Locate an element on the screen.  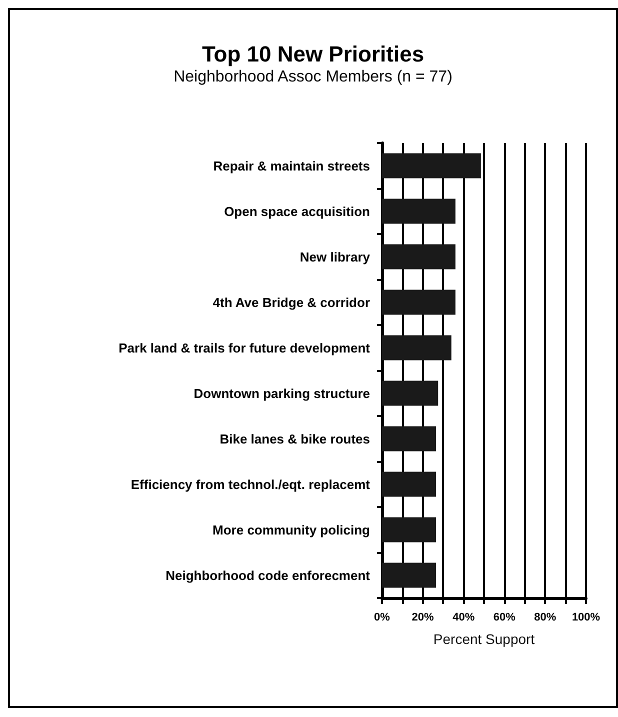
y-tick-label: Open space acquisition is located at coordinates (297, 211).